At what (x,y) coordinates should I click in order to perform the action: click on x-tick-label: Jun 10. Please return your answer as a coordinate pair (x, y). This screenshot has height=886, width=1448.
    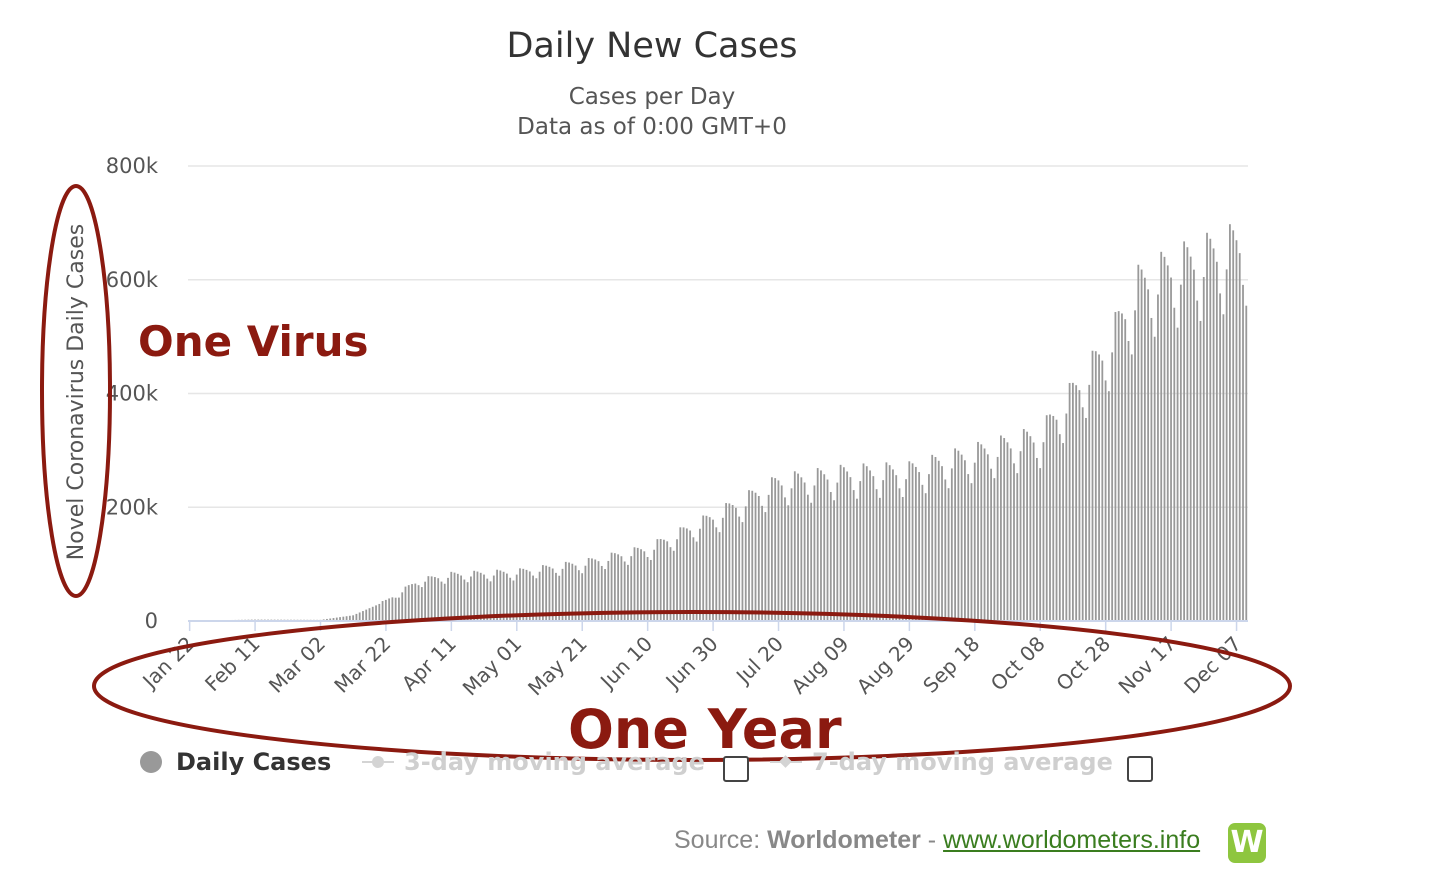
    Looking at the image, I should click on (625, 663).